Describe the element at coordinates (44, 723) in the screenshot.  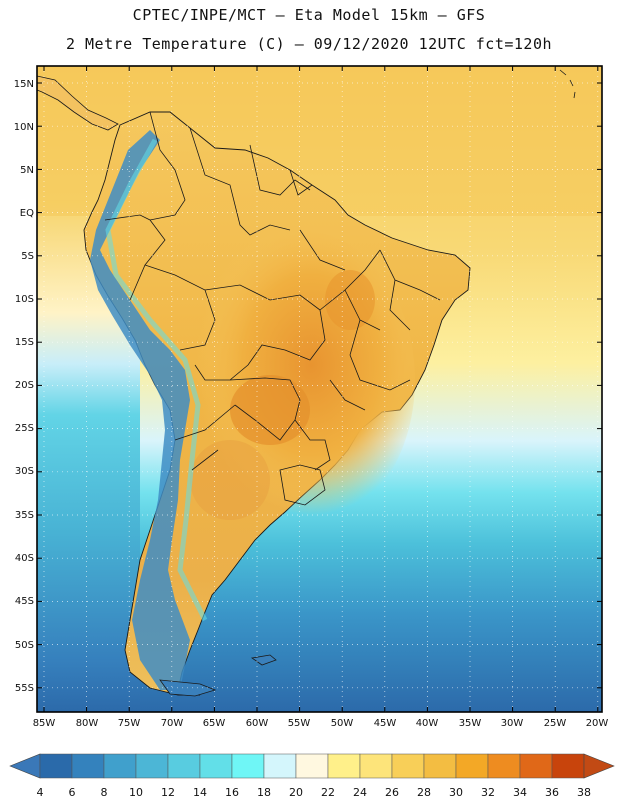
I see `lon-label: 85W` at that location.